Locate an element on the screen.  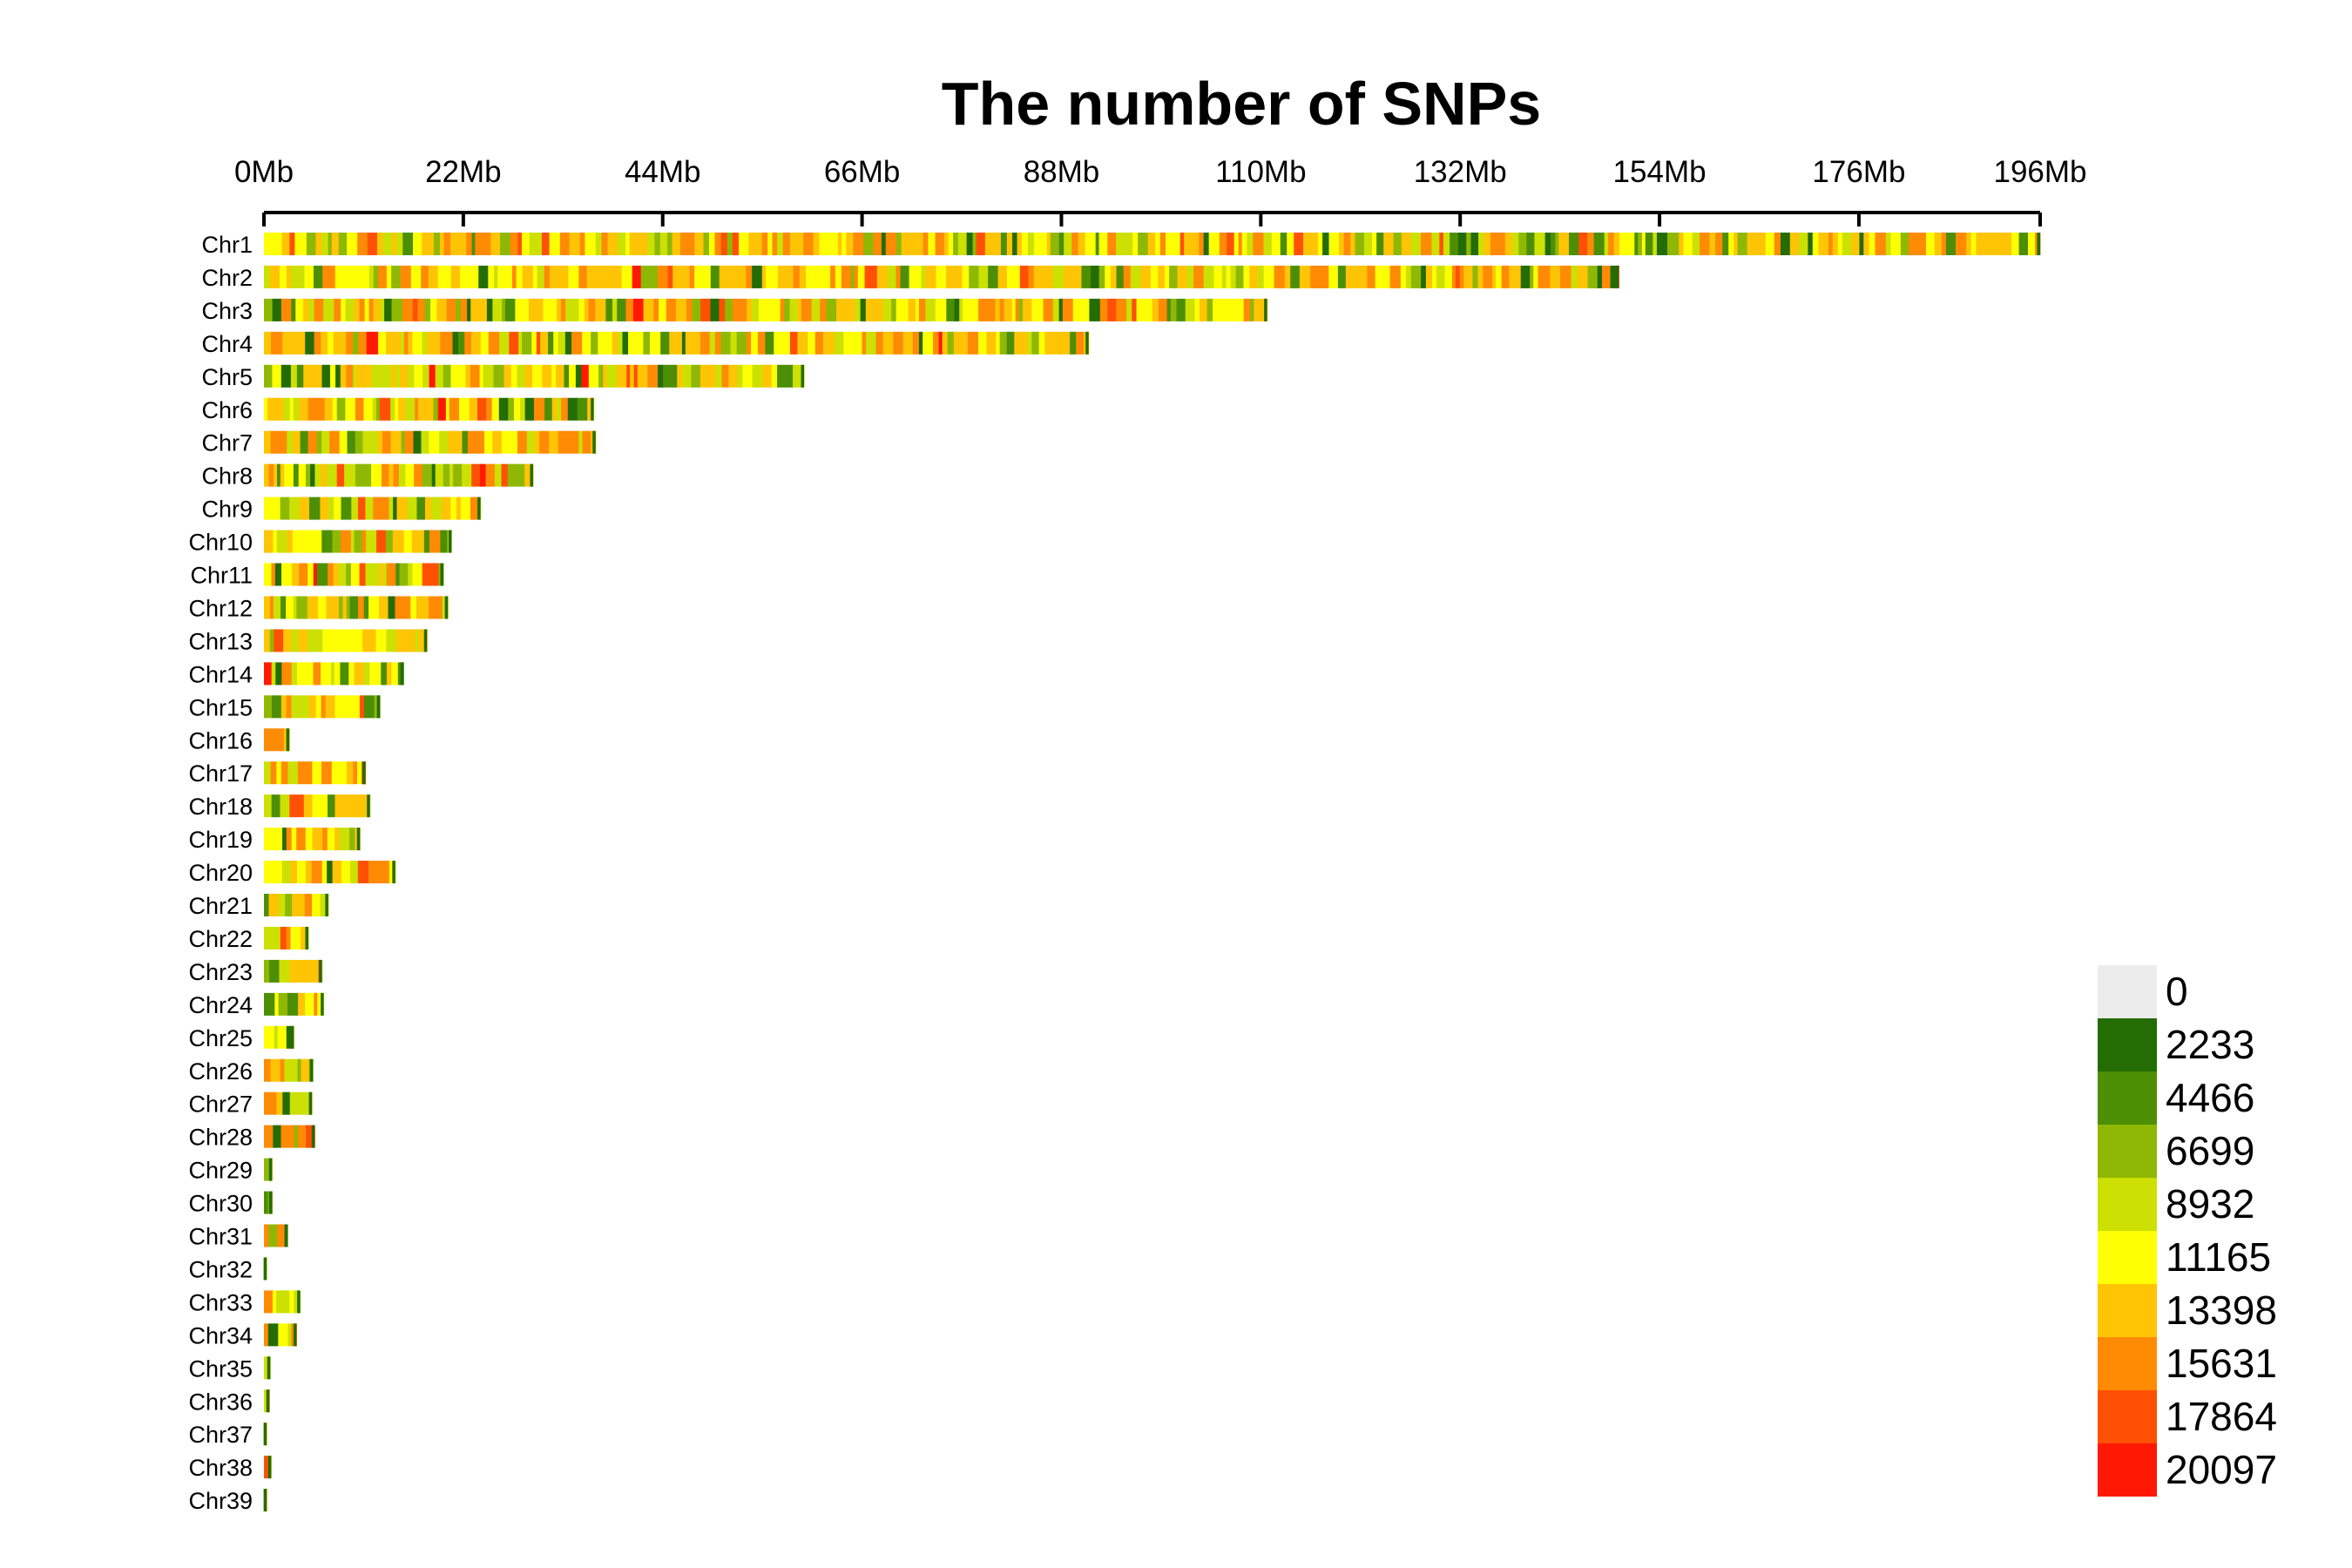
chromosome-track is located at coordinates (399, 475).